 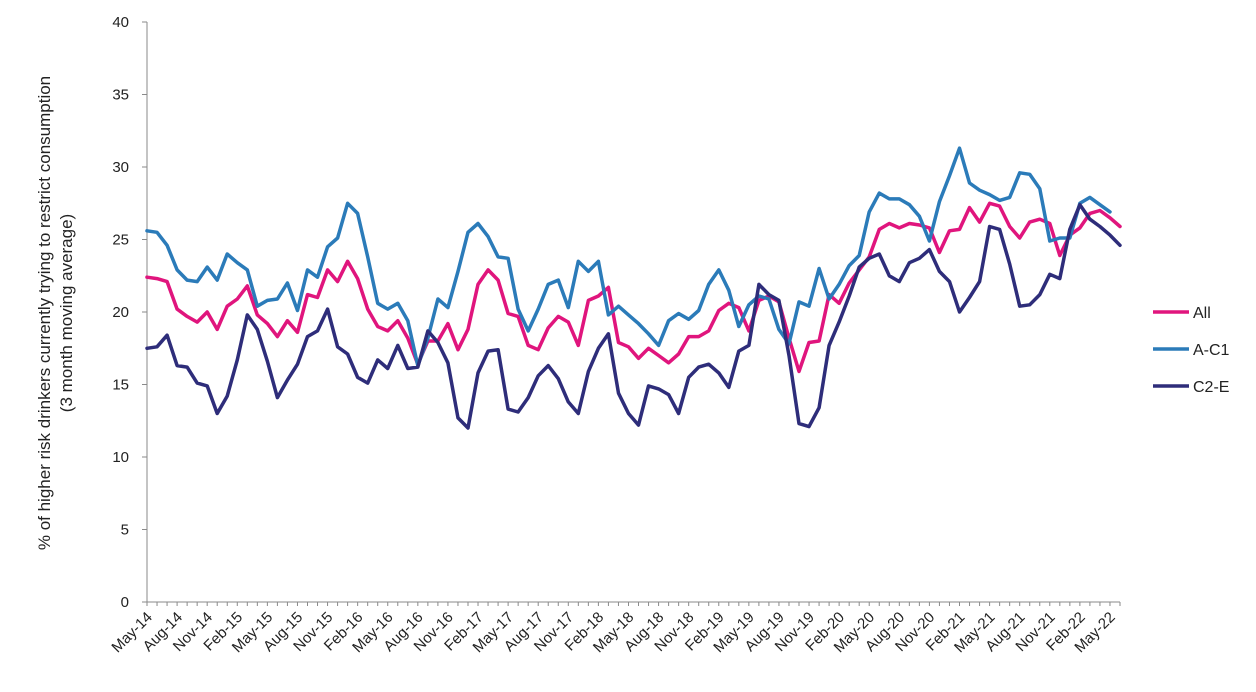 What do you see at coordinates (66, 313) in the screenshot?
I see `y-axis-label-line2: (3 month moving average)` at bounding box center [66, 313].